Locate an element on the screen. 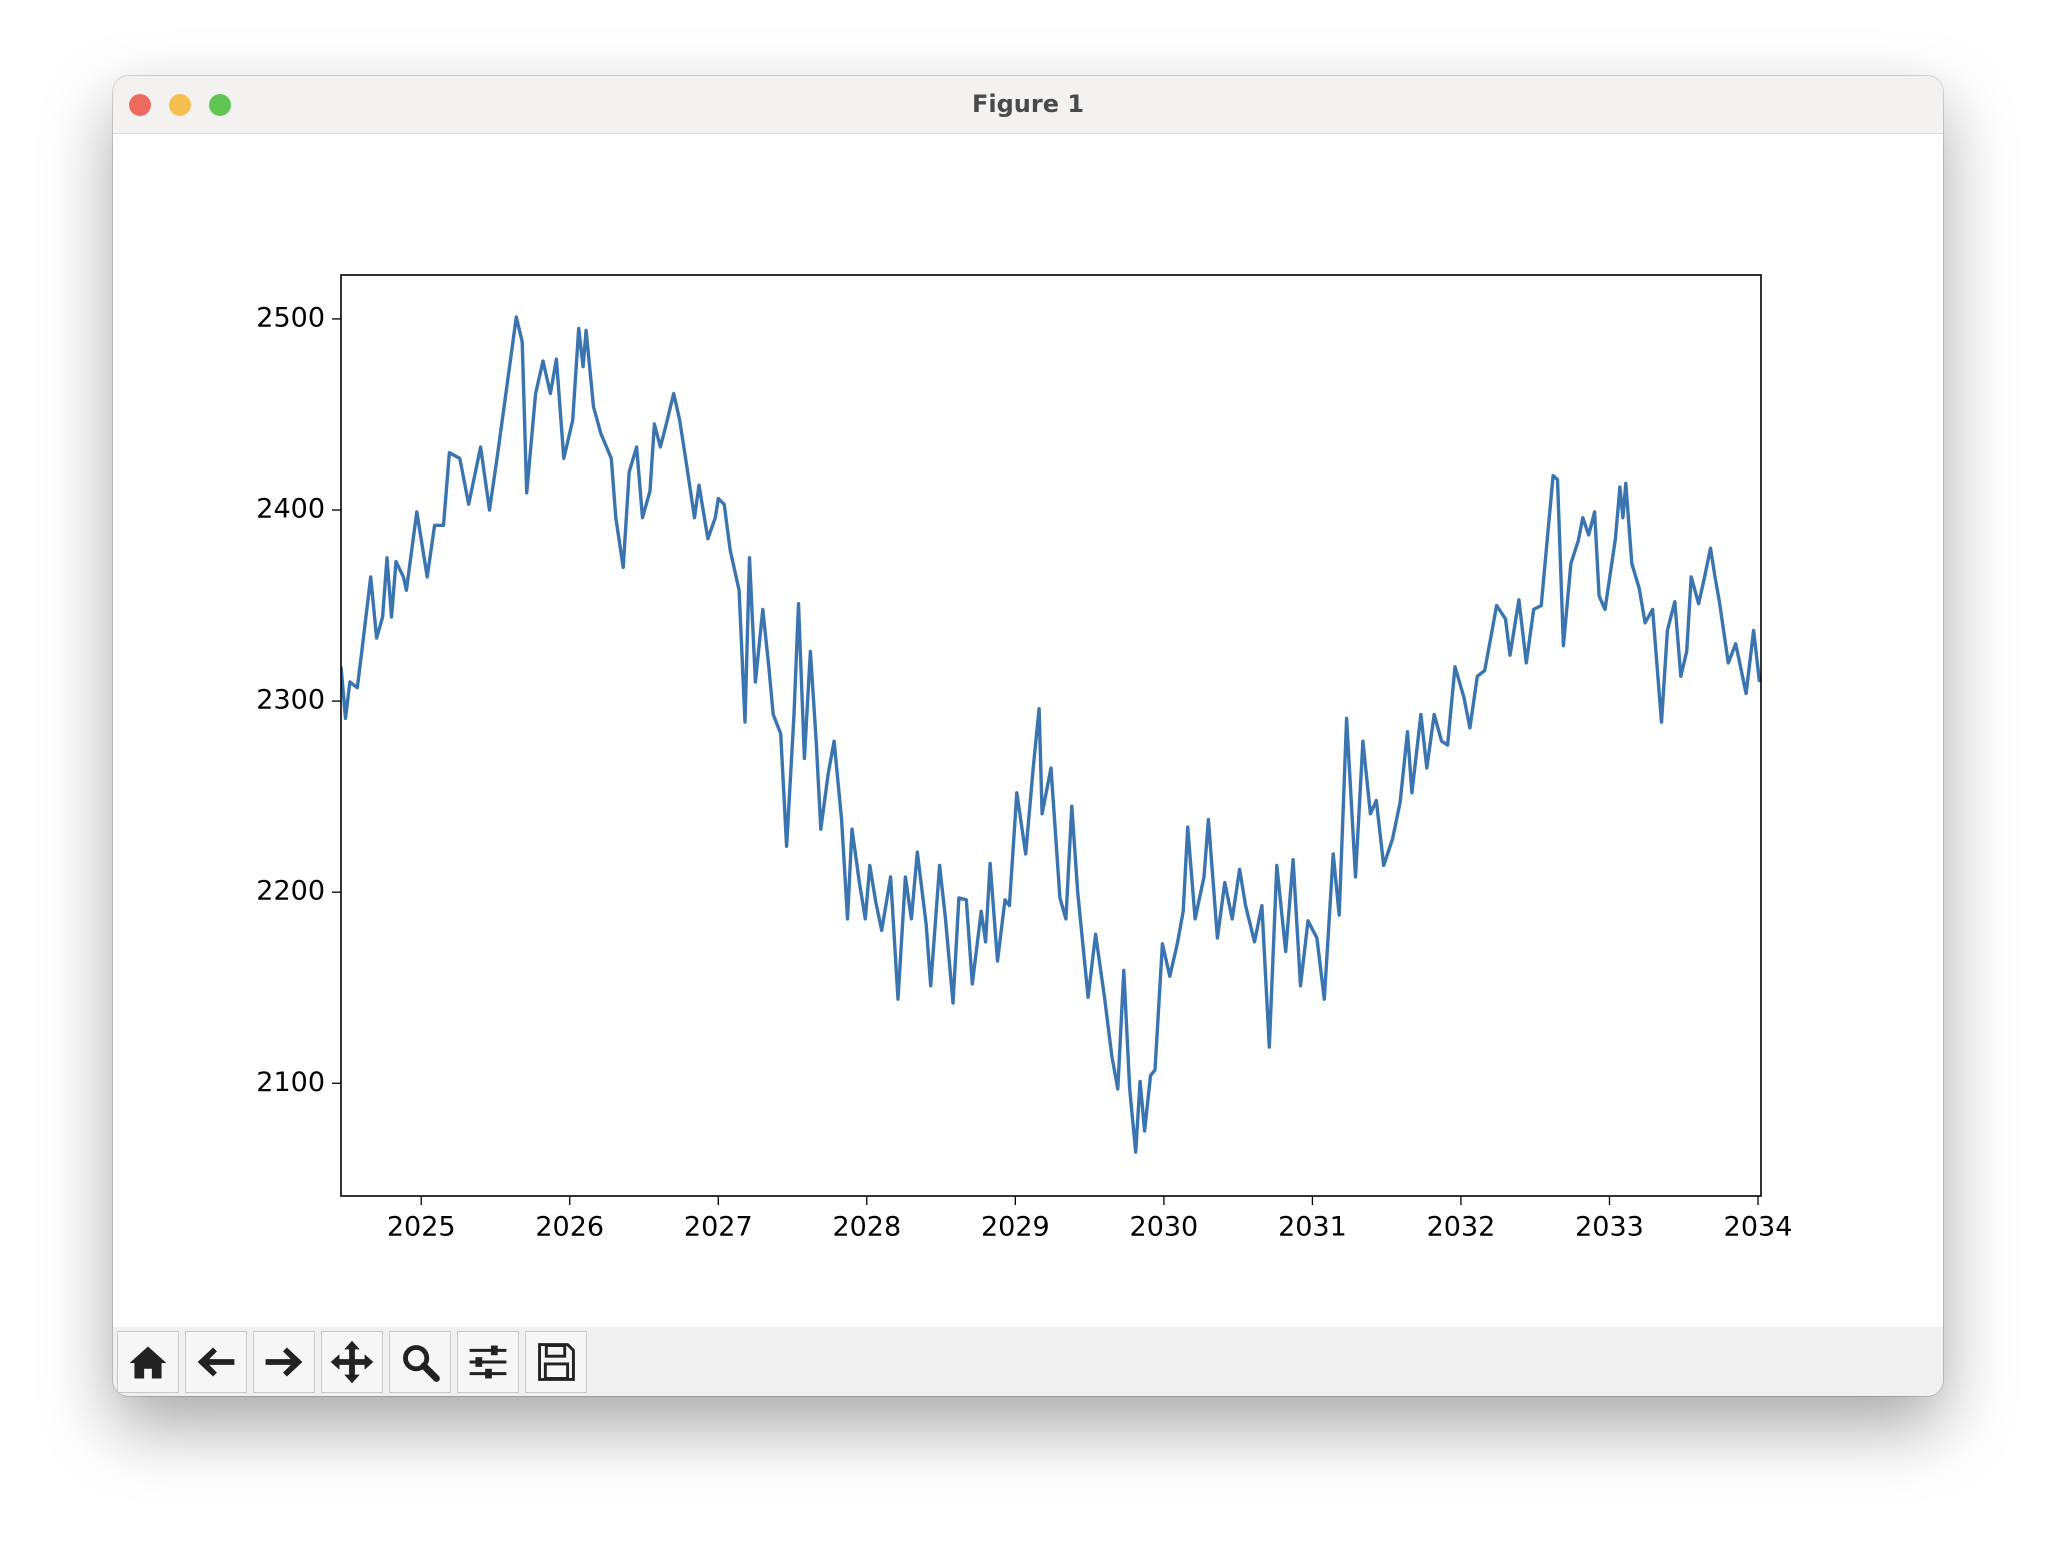  toolbar is located at coordinates (1028, 1361).